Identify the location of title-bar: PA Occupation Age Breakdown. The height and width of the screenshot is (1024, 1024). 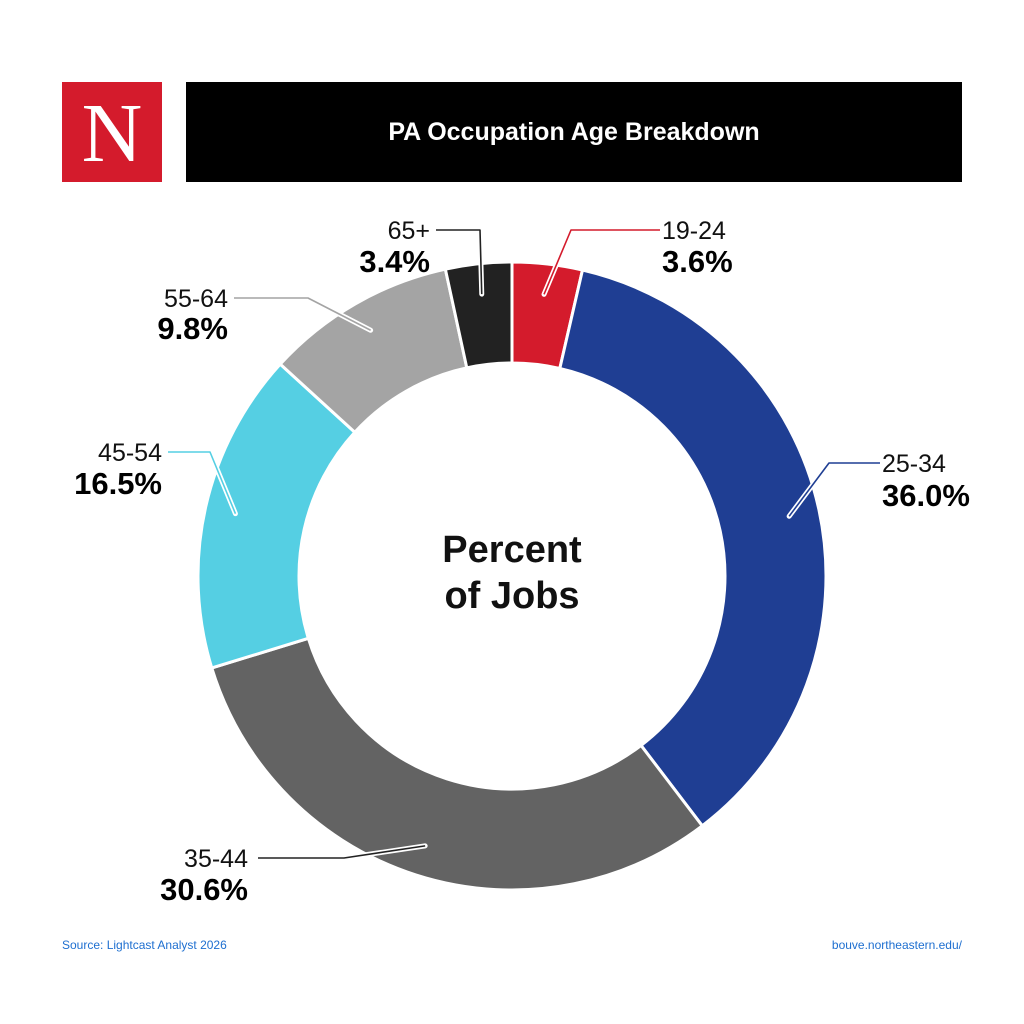
(574, 132).